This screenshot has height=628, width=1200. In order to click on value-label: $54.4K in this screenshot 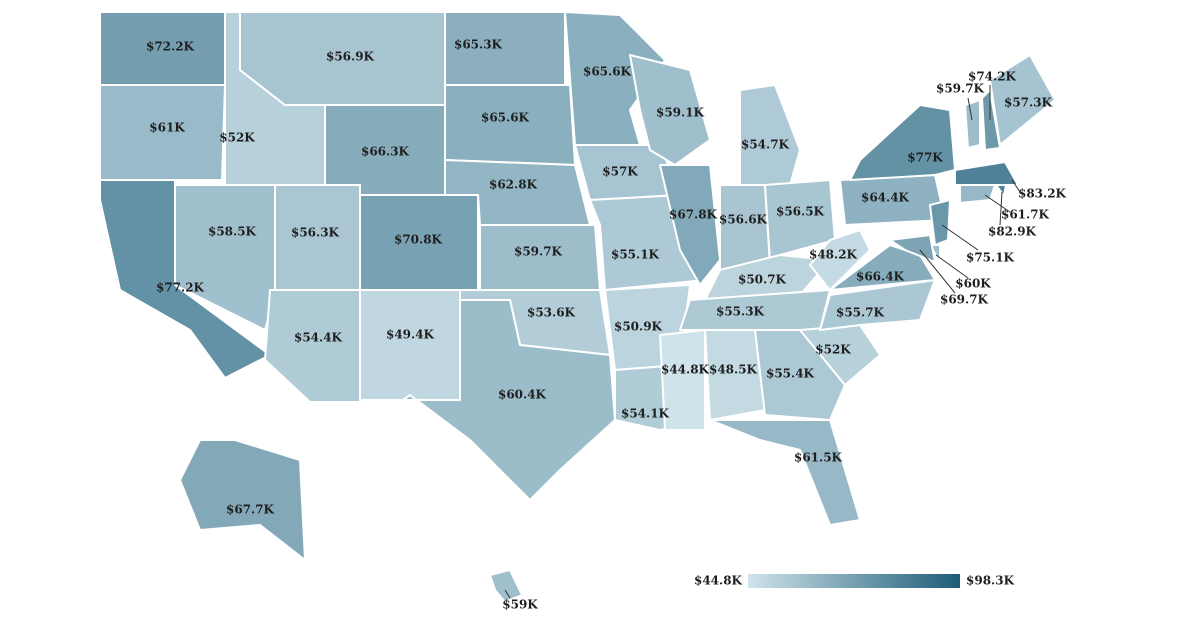, I will do `click(318, 338)`.